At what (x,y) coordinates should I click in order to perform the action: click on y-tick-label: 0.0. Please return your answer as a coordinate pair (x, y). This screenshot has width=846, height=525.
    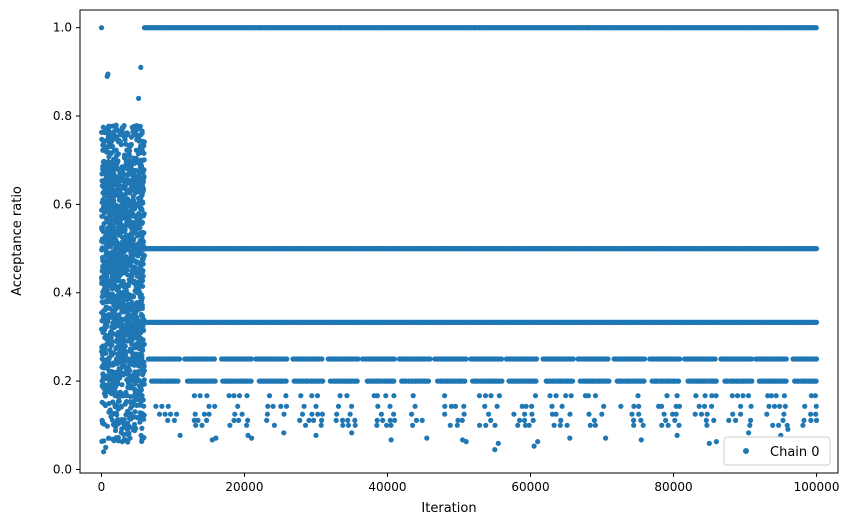
    Looking at the image, I should click on (62, 469).